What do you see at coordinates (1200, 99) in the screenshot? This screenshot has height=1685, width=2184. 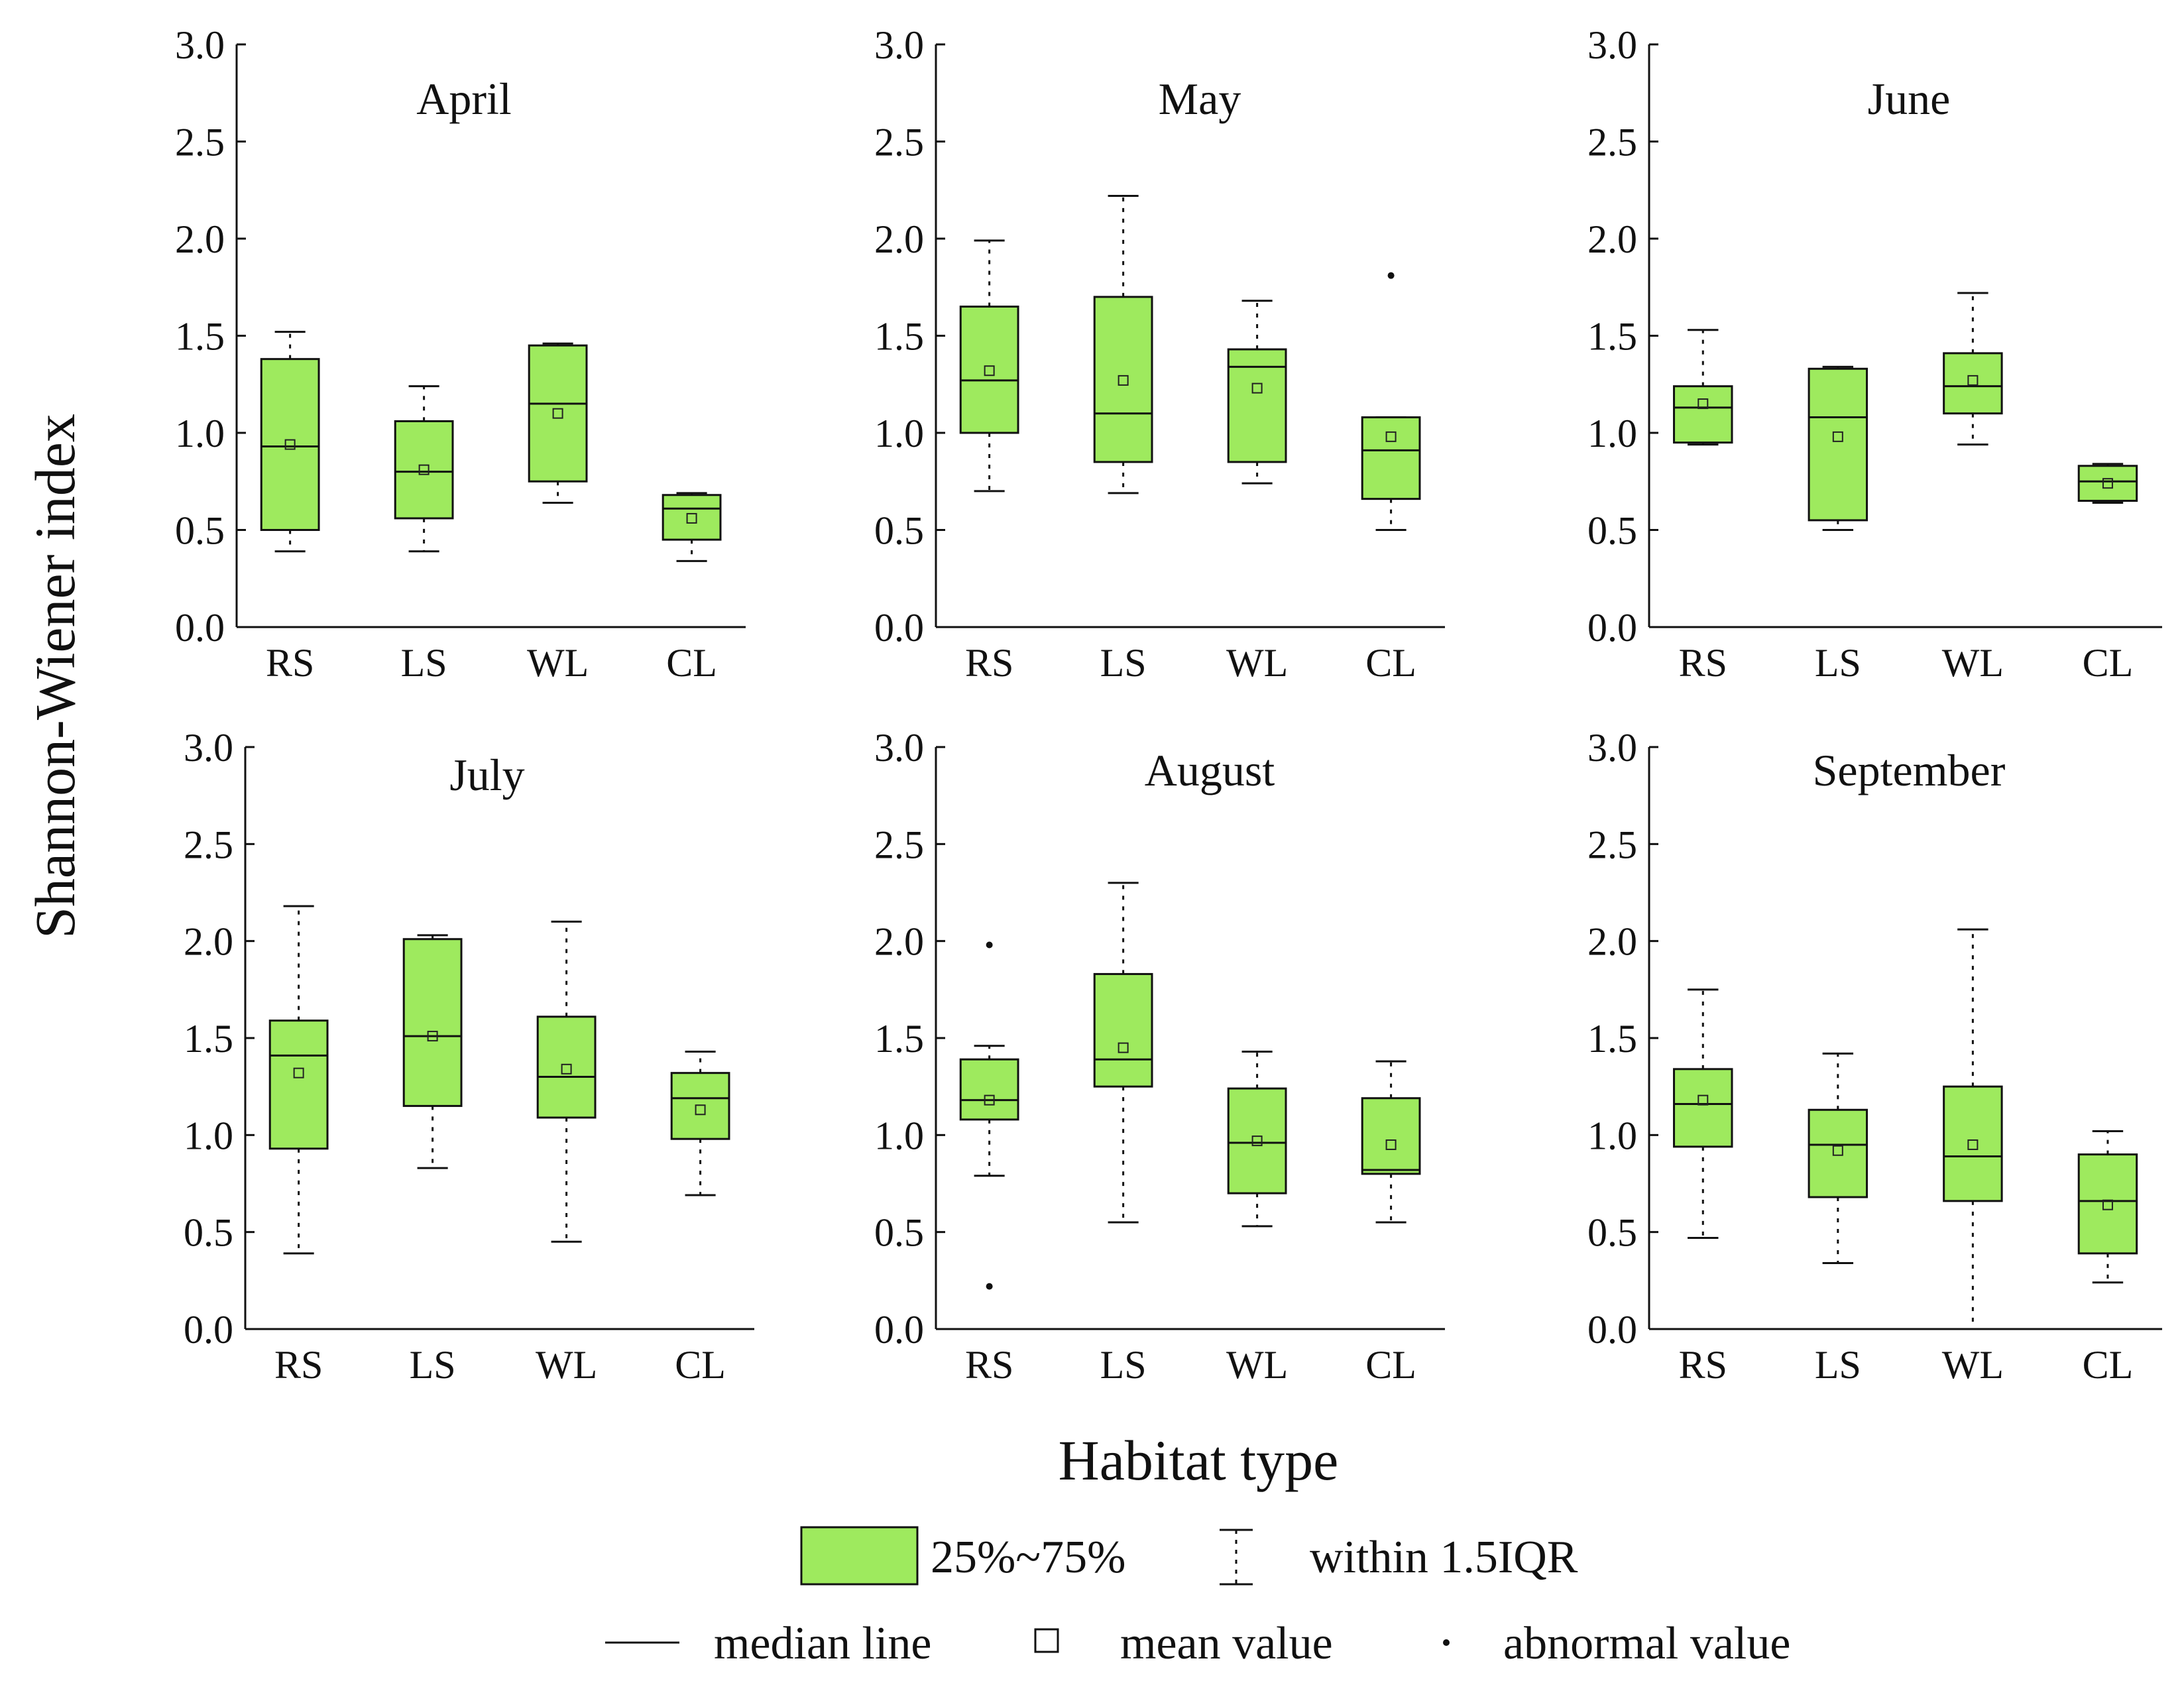 I see `panel-title: May` at bounding box center [1200, 99].